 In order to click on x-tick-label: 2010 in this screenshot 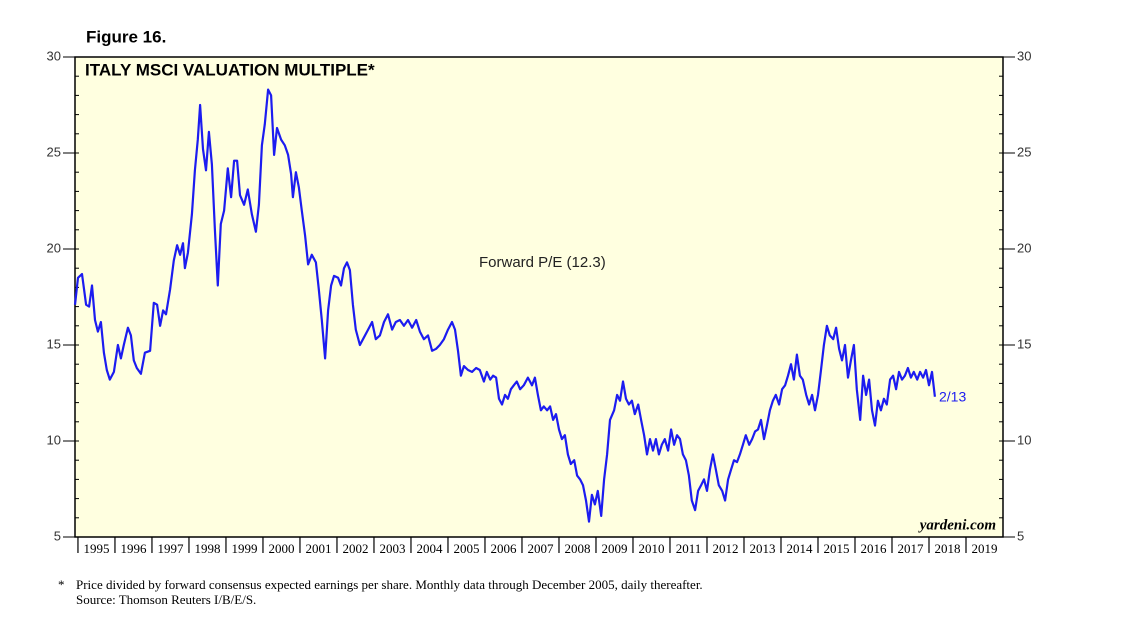, I will do `click(651, 548)`.